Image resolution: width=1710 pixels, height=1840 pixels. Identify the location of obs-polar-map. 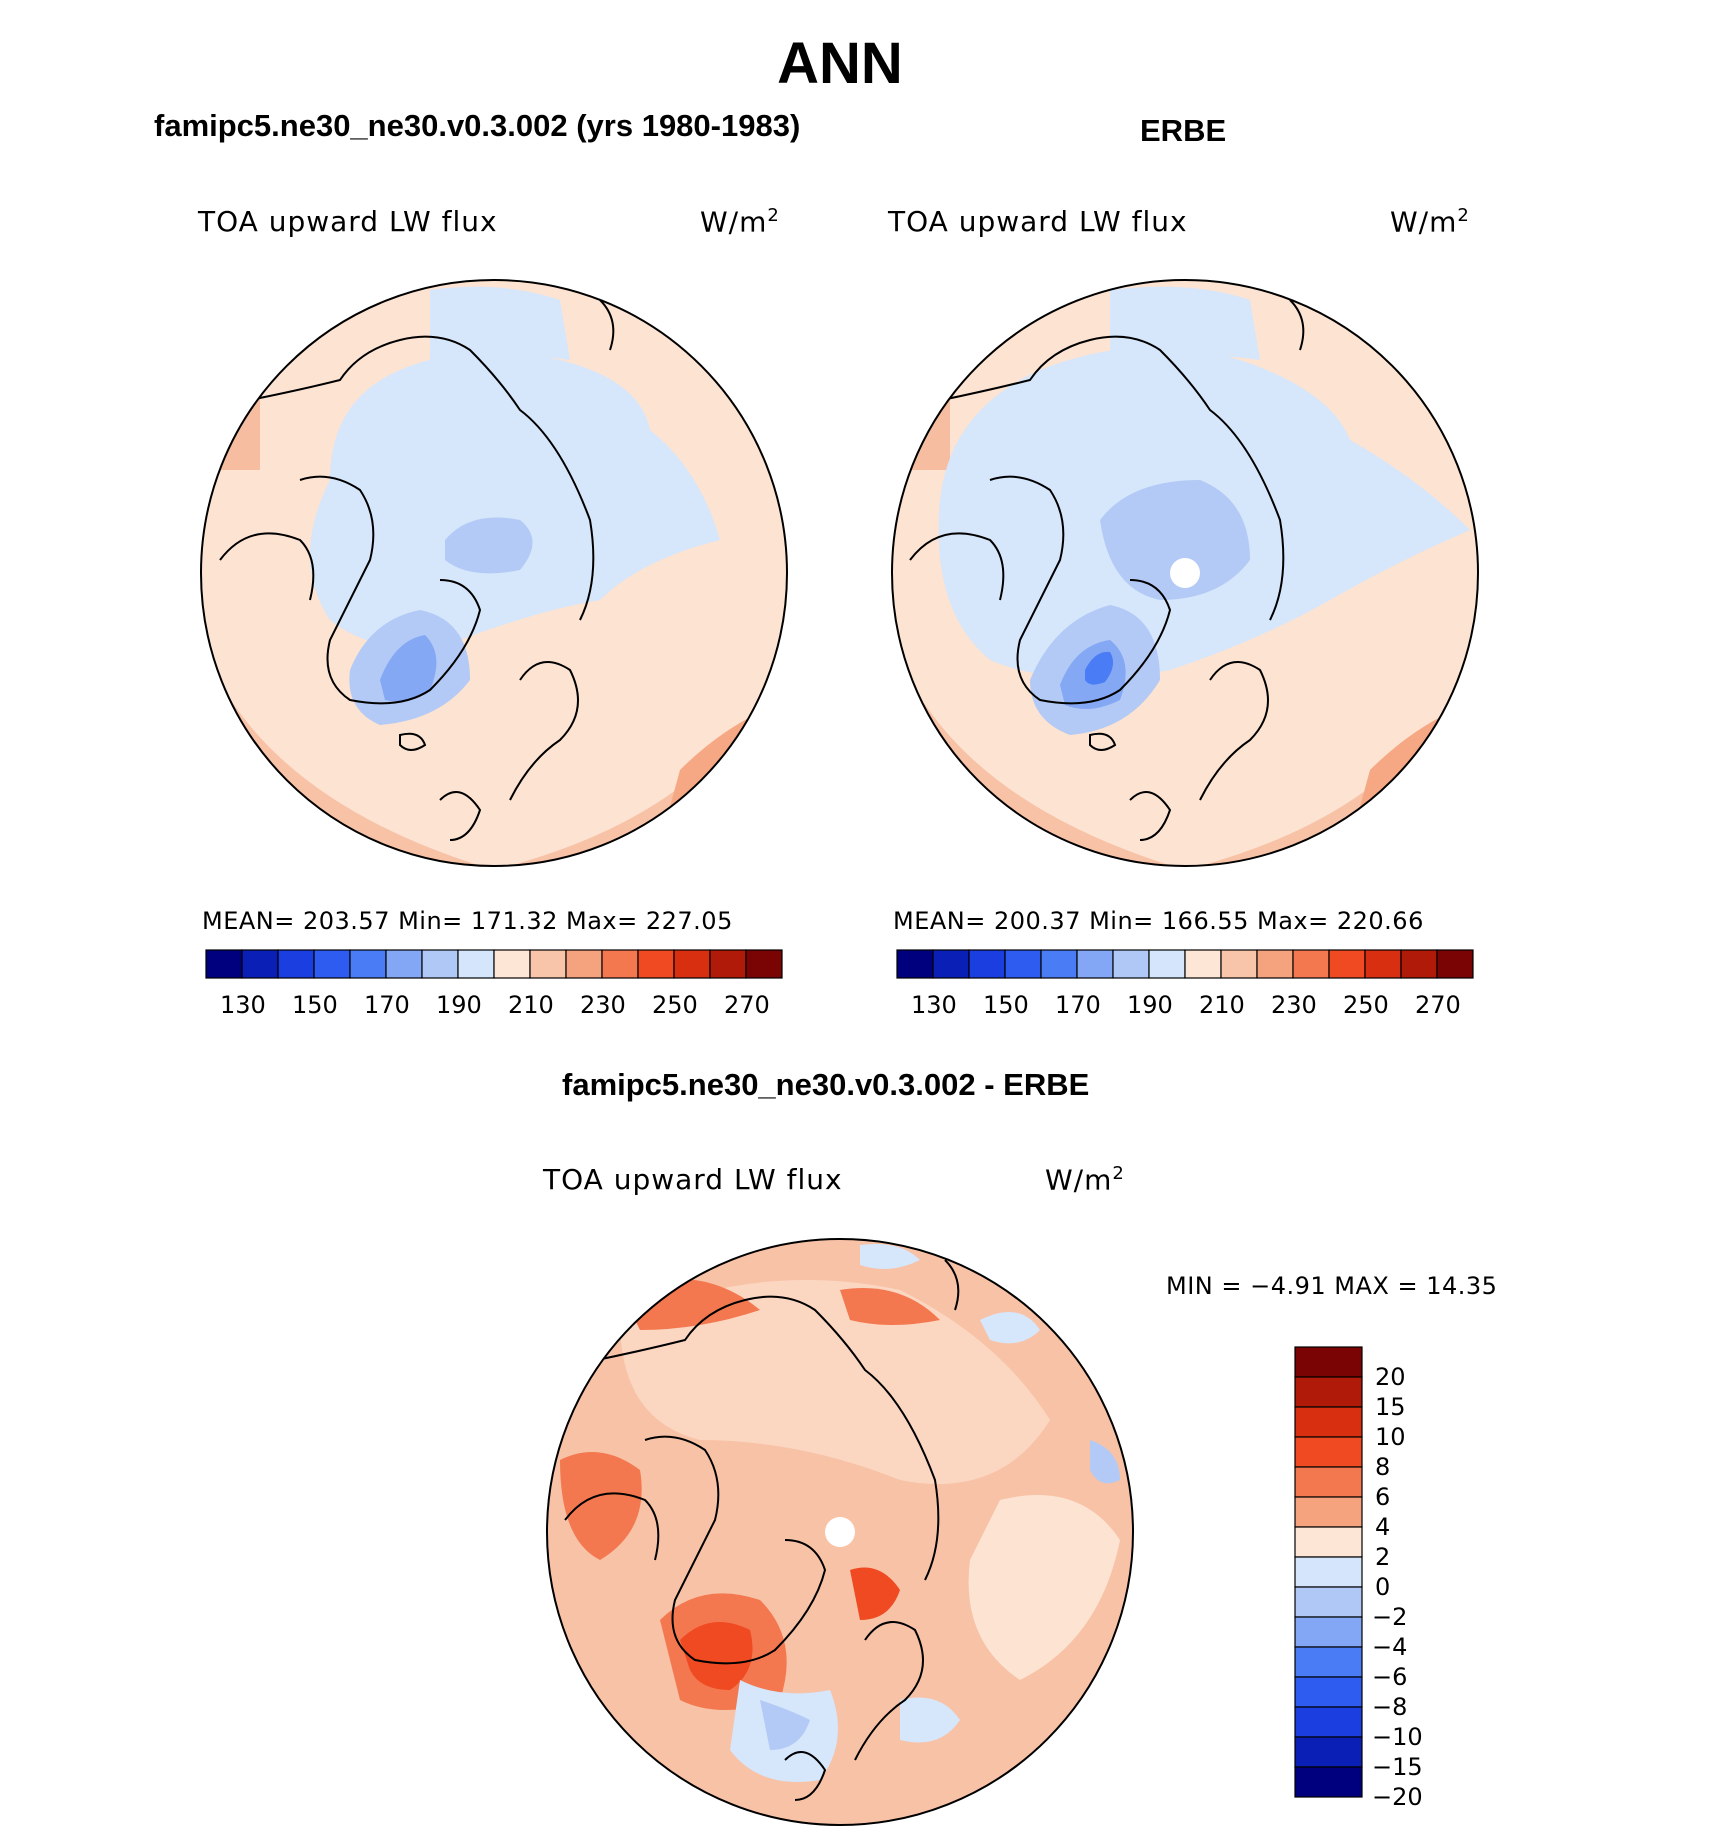
(1185, 573).